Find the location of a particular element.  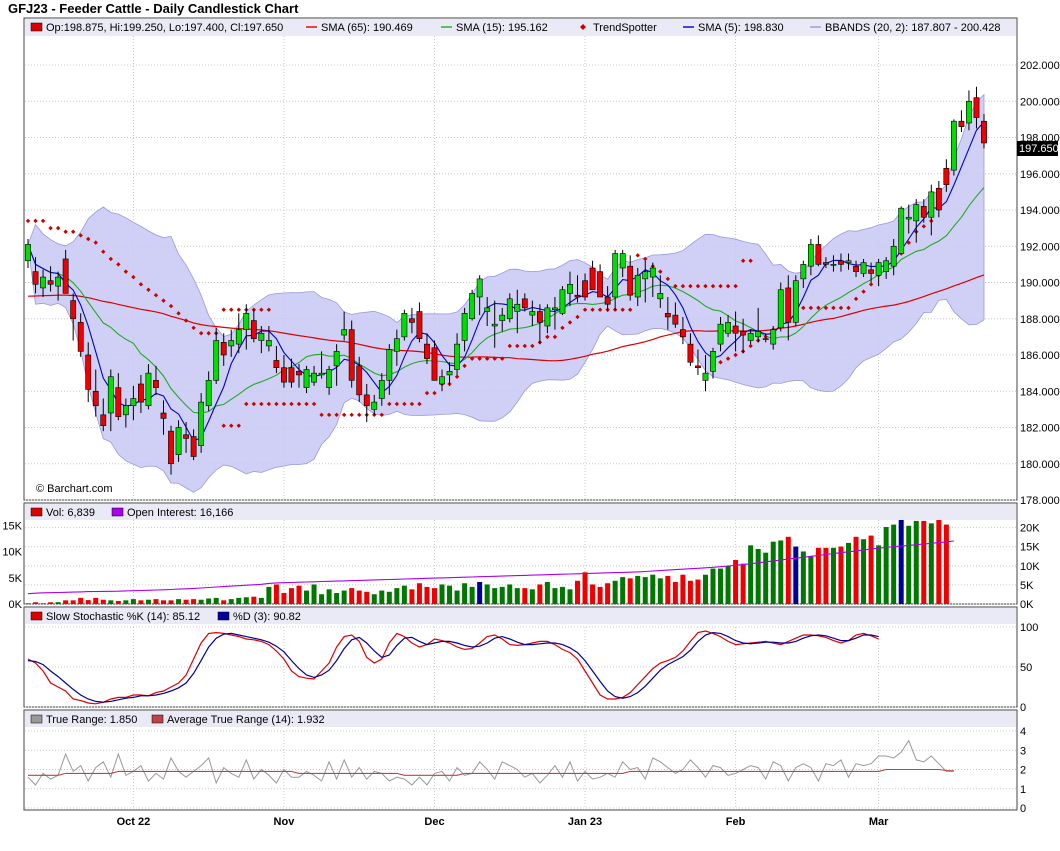

volume-tick-label-right: 20K is located at coordinates (1030, 529).